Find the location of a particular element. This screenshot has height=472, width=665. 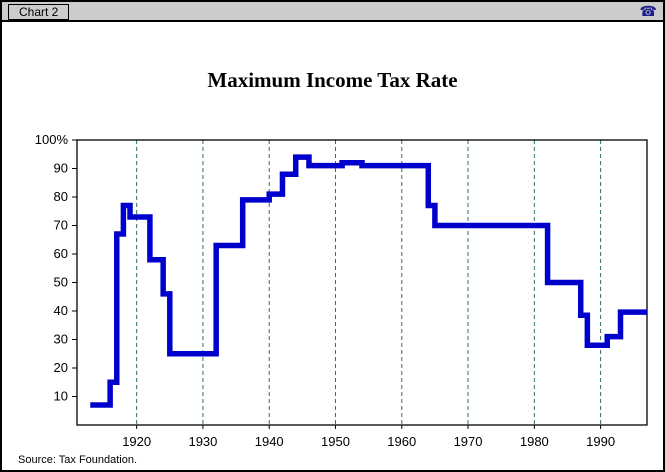

chart-title: Maximum Income Tax Rate is located at coordinates (332, 80).